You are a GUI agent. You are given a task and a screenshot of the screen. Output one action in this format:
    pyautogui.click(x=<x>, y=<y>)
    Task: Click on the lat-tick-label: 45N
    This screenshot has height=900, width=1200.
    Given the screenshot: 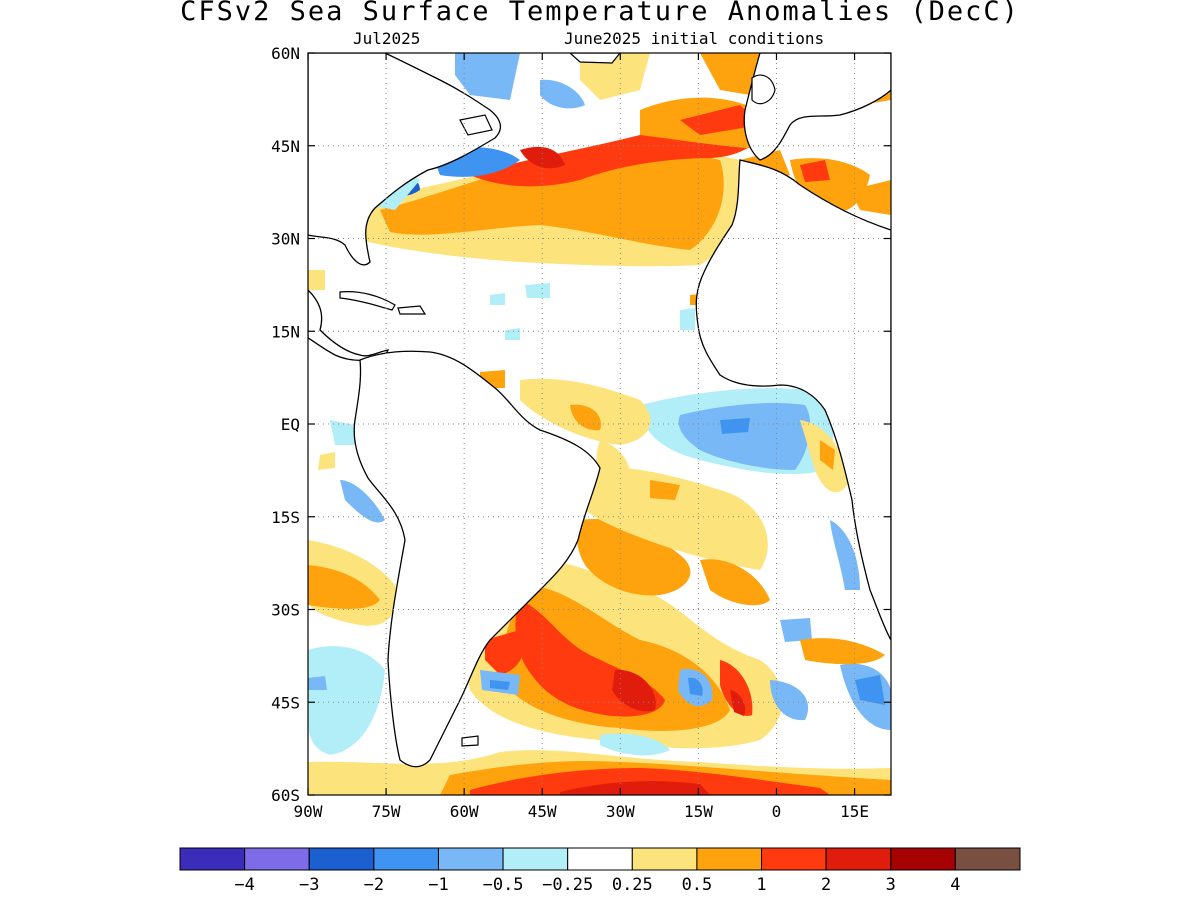 What is the action you would take?
    pyautogui.click(x=285, y=146)
    